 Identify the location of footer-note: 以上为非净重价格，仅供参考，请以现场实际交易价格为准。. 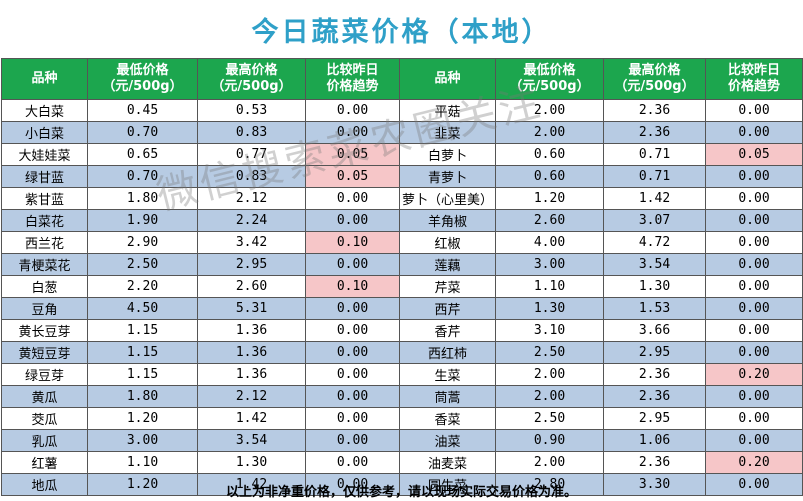
(401, 492).